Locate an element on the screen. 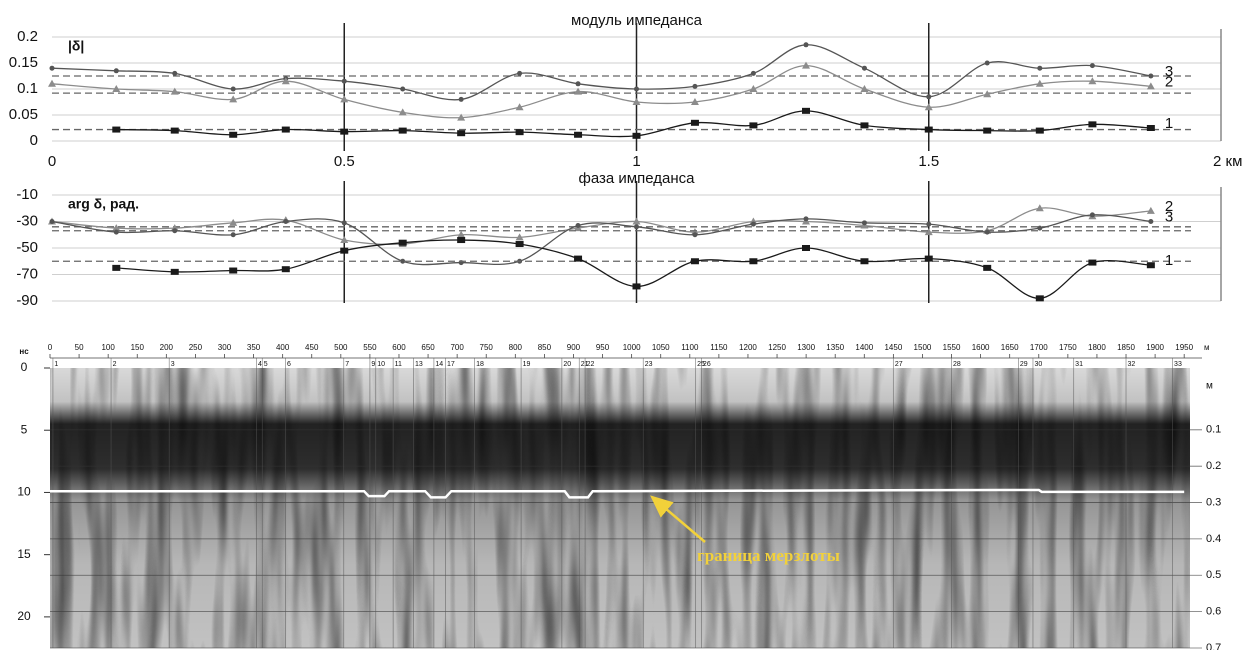  x-tick-label: 1.5 is located at coordinates (928, 161).